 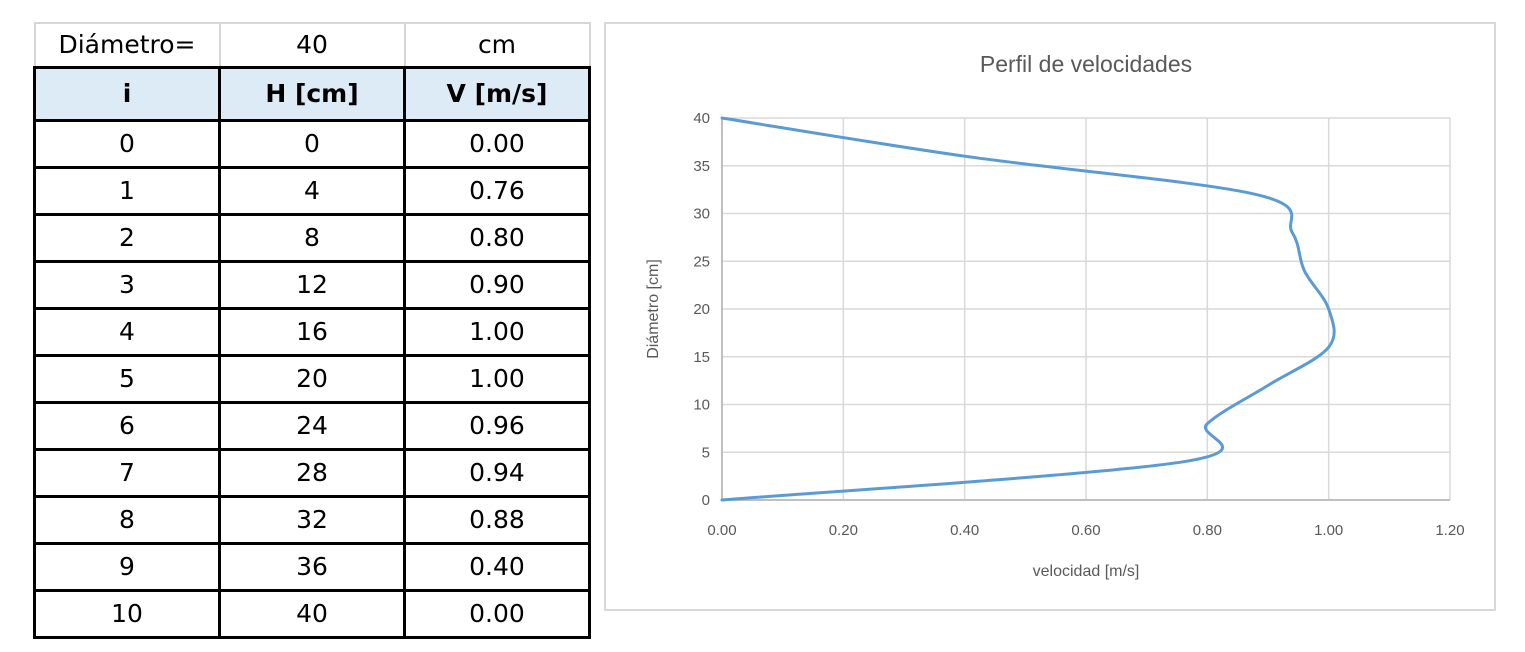 I want to click on cell-i: 5, so click(x=127, y=379).